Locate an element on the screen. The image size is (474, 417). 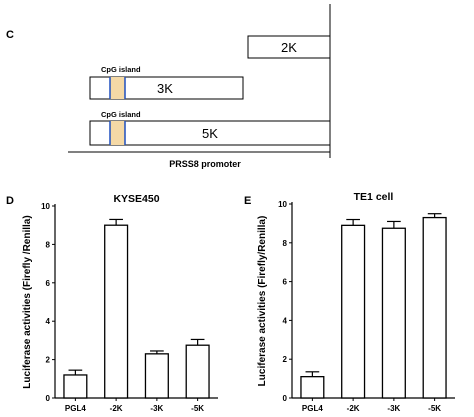
construct-3k-box is located at coordinates (166, 88).